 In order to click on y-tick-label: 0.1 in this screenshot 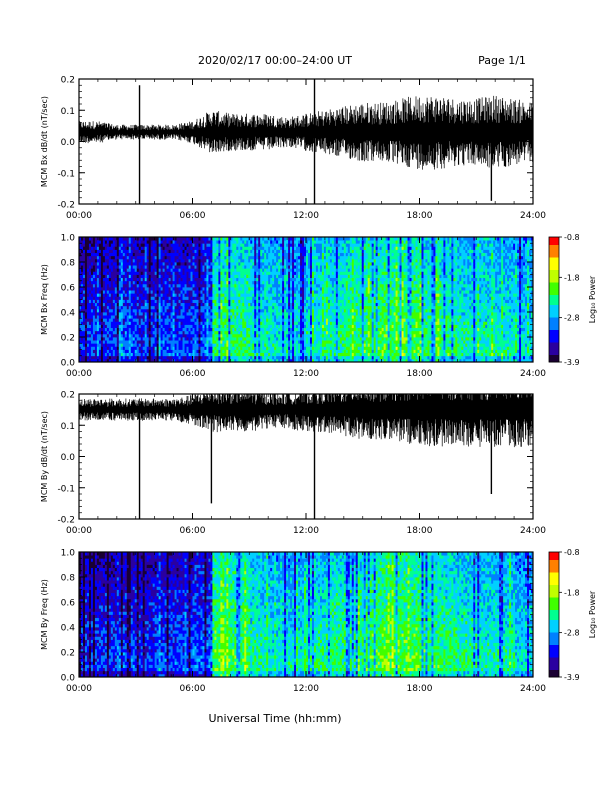, I will do `click(68, 112)`.